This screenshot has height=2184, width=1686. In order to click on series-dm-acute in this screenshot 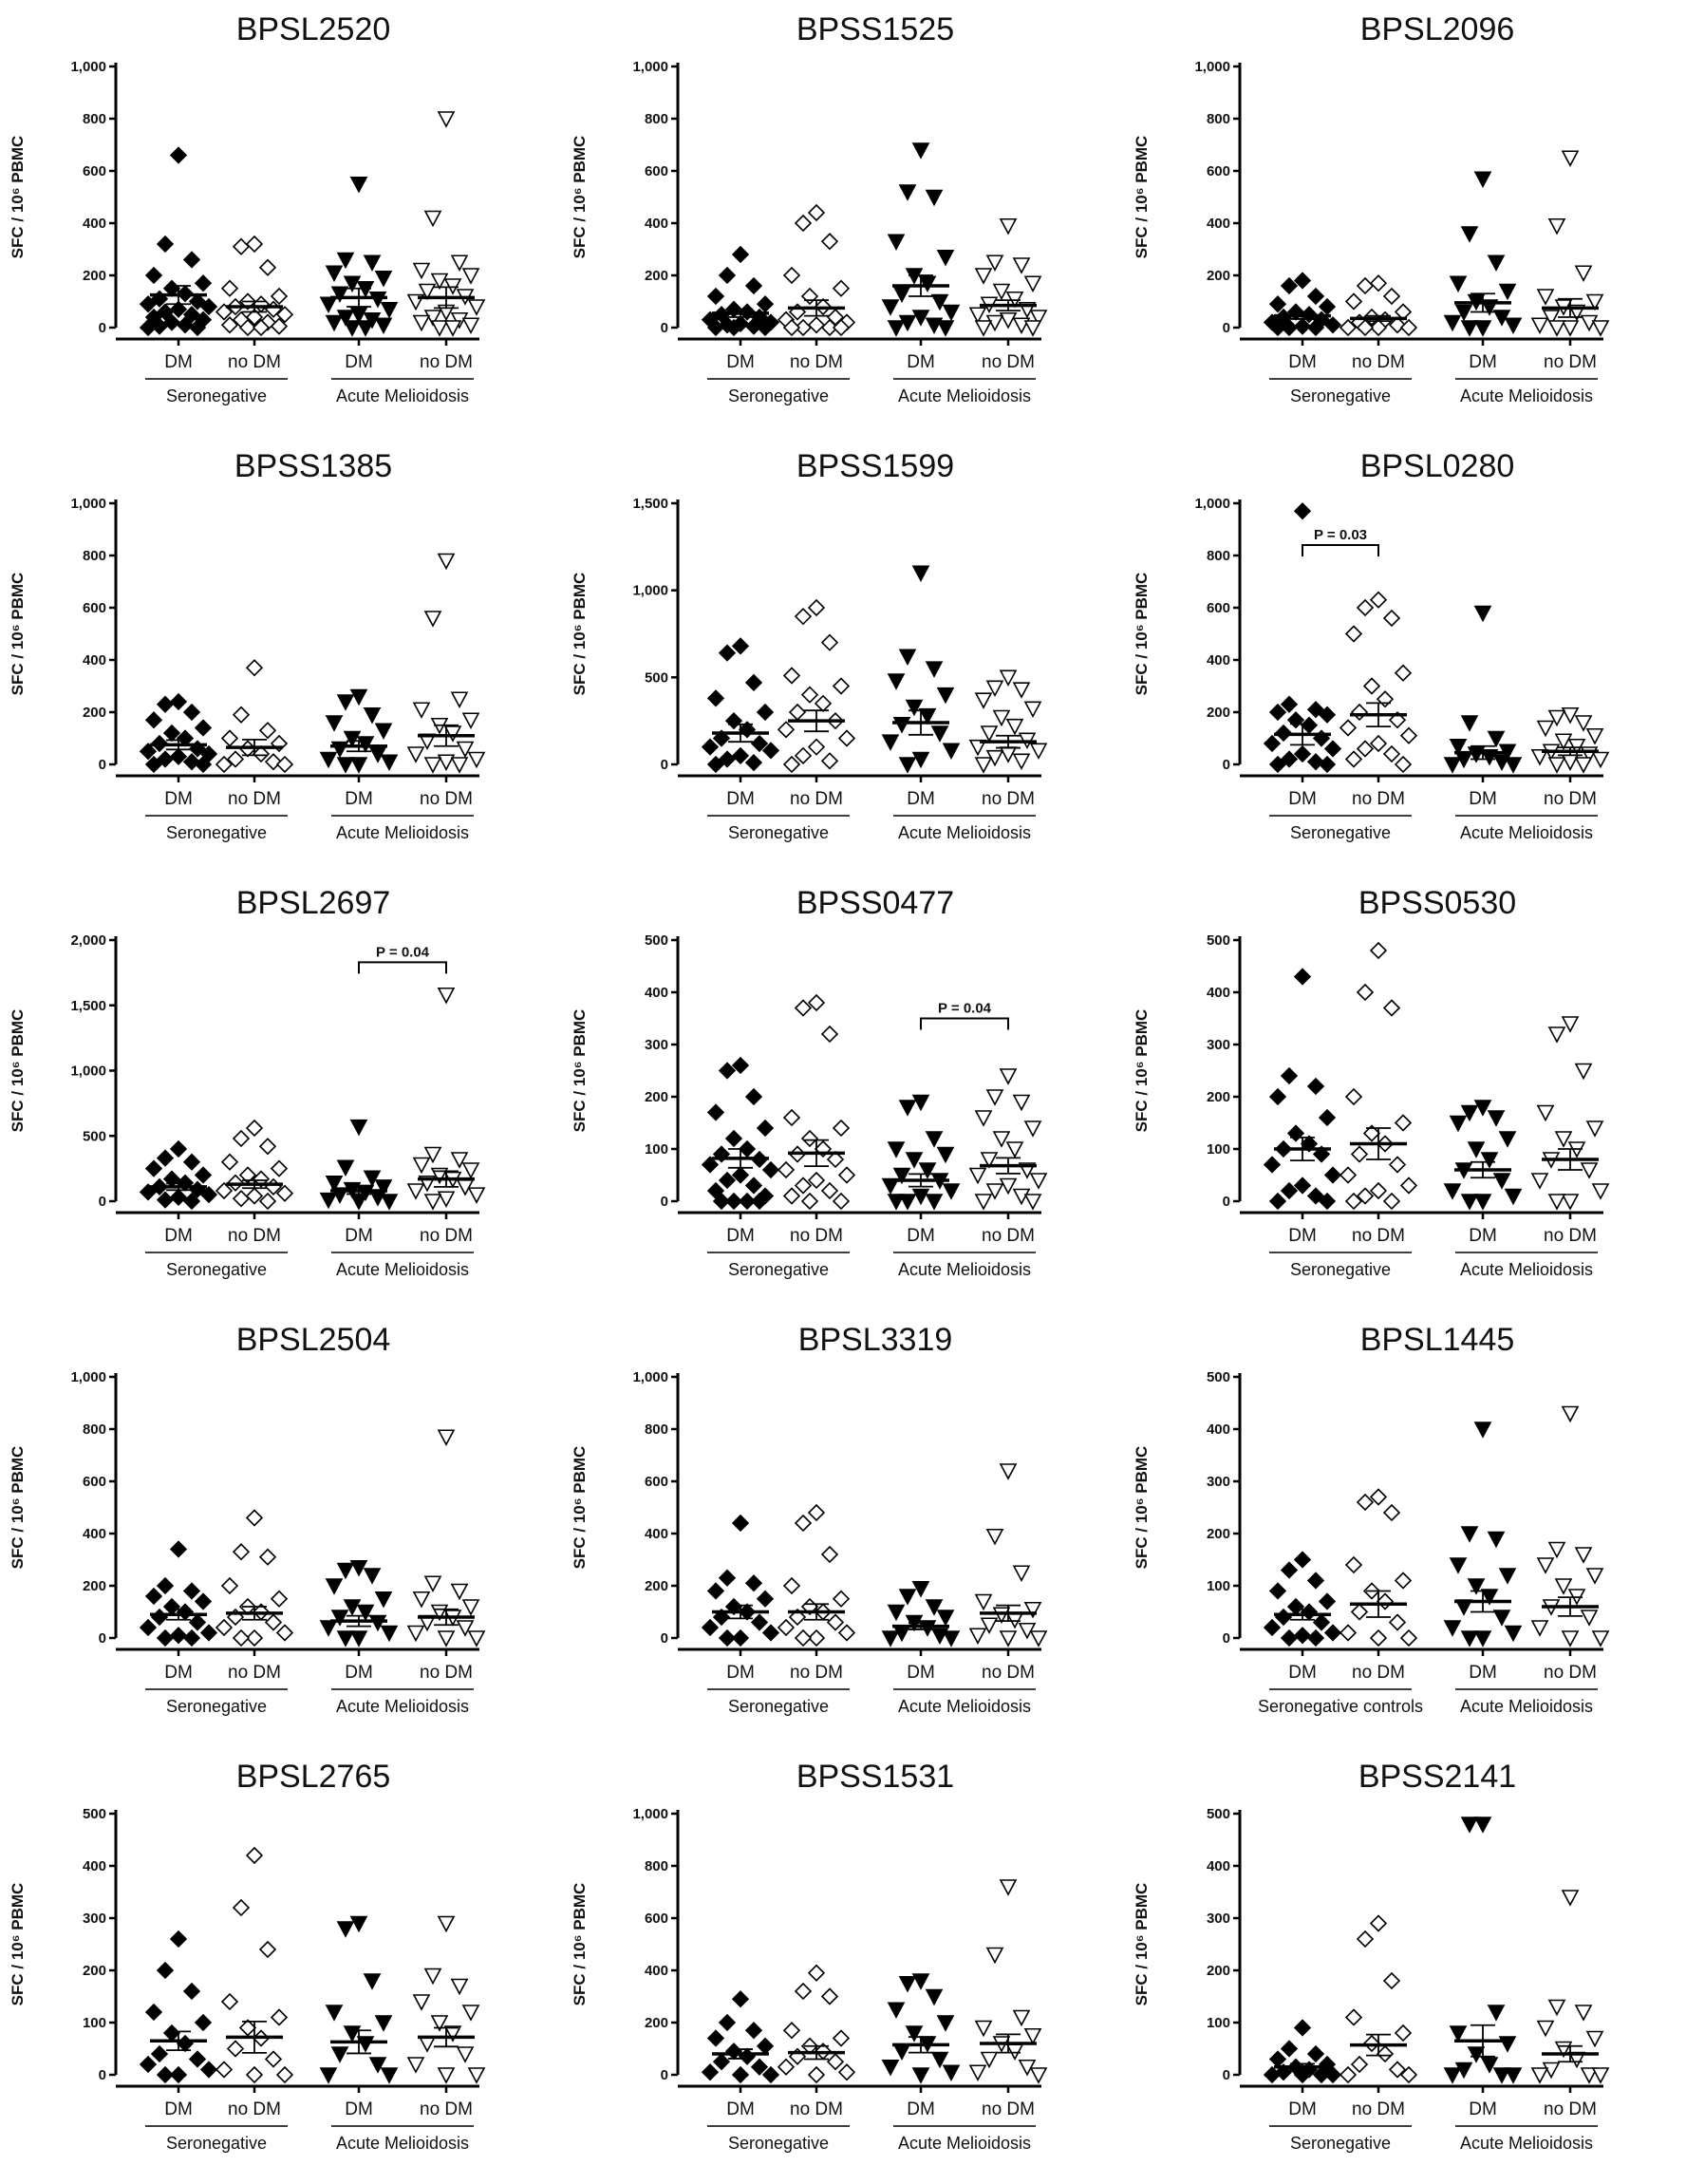, I will do `click(921, 239)`.